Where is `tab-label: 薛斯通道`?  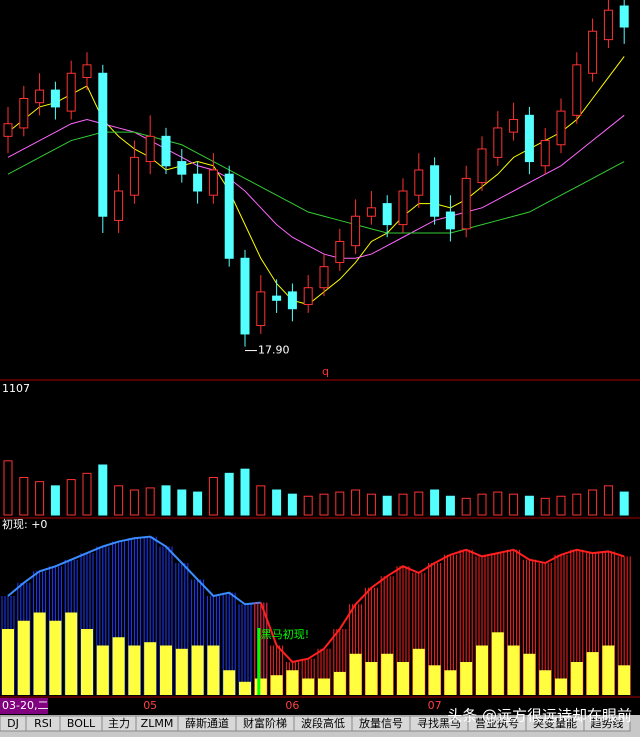
tab-label: 薛斯通道 is located at coordinates (207, 723).